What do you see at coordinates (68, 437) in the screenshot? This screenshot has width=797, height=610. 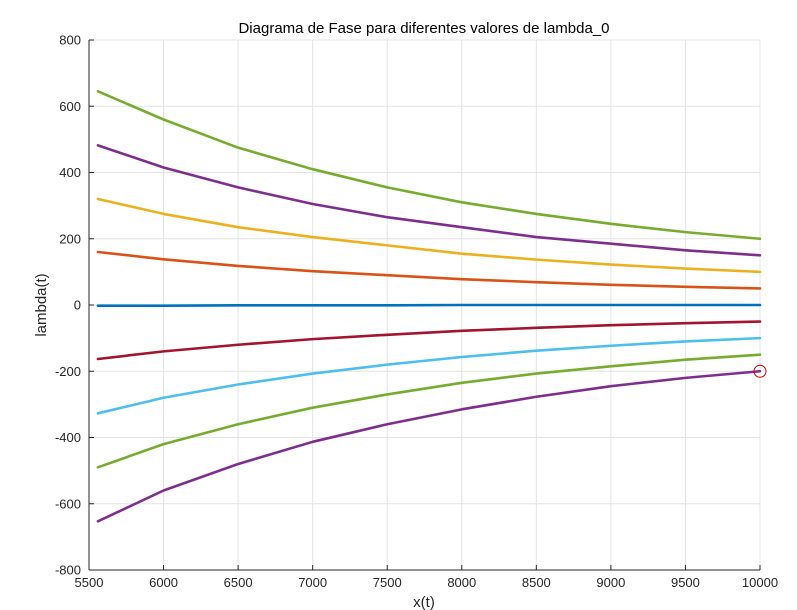 I see `y-tick-label-2: -400` at bounding box center [68, 437].